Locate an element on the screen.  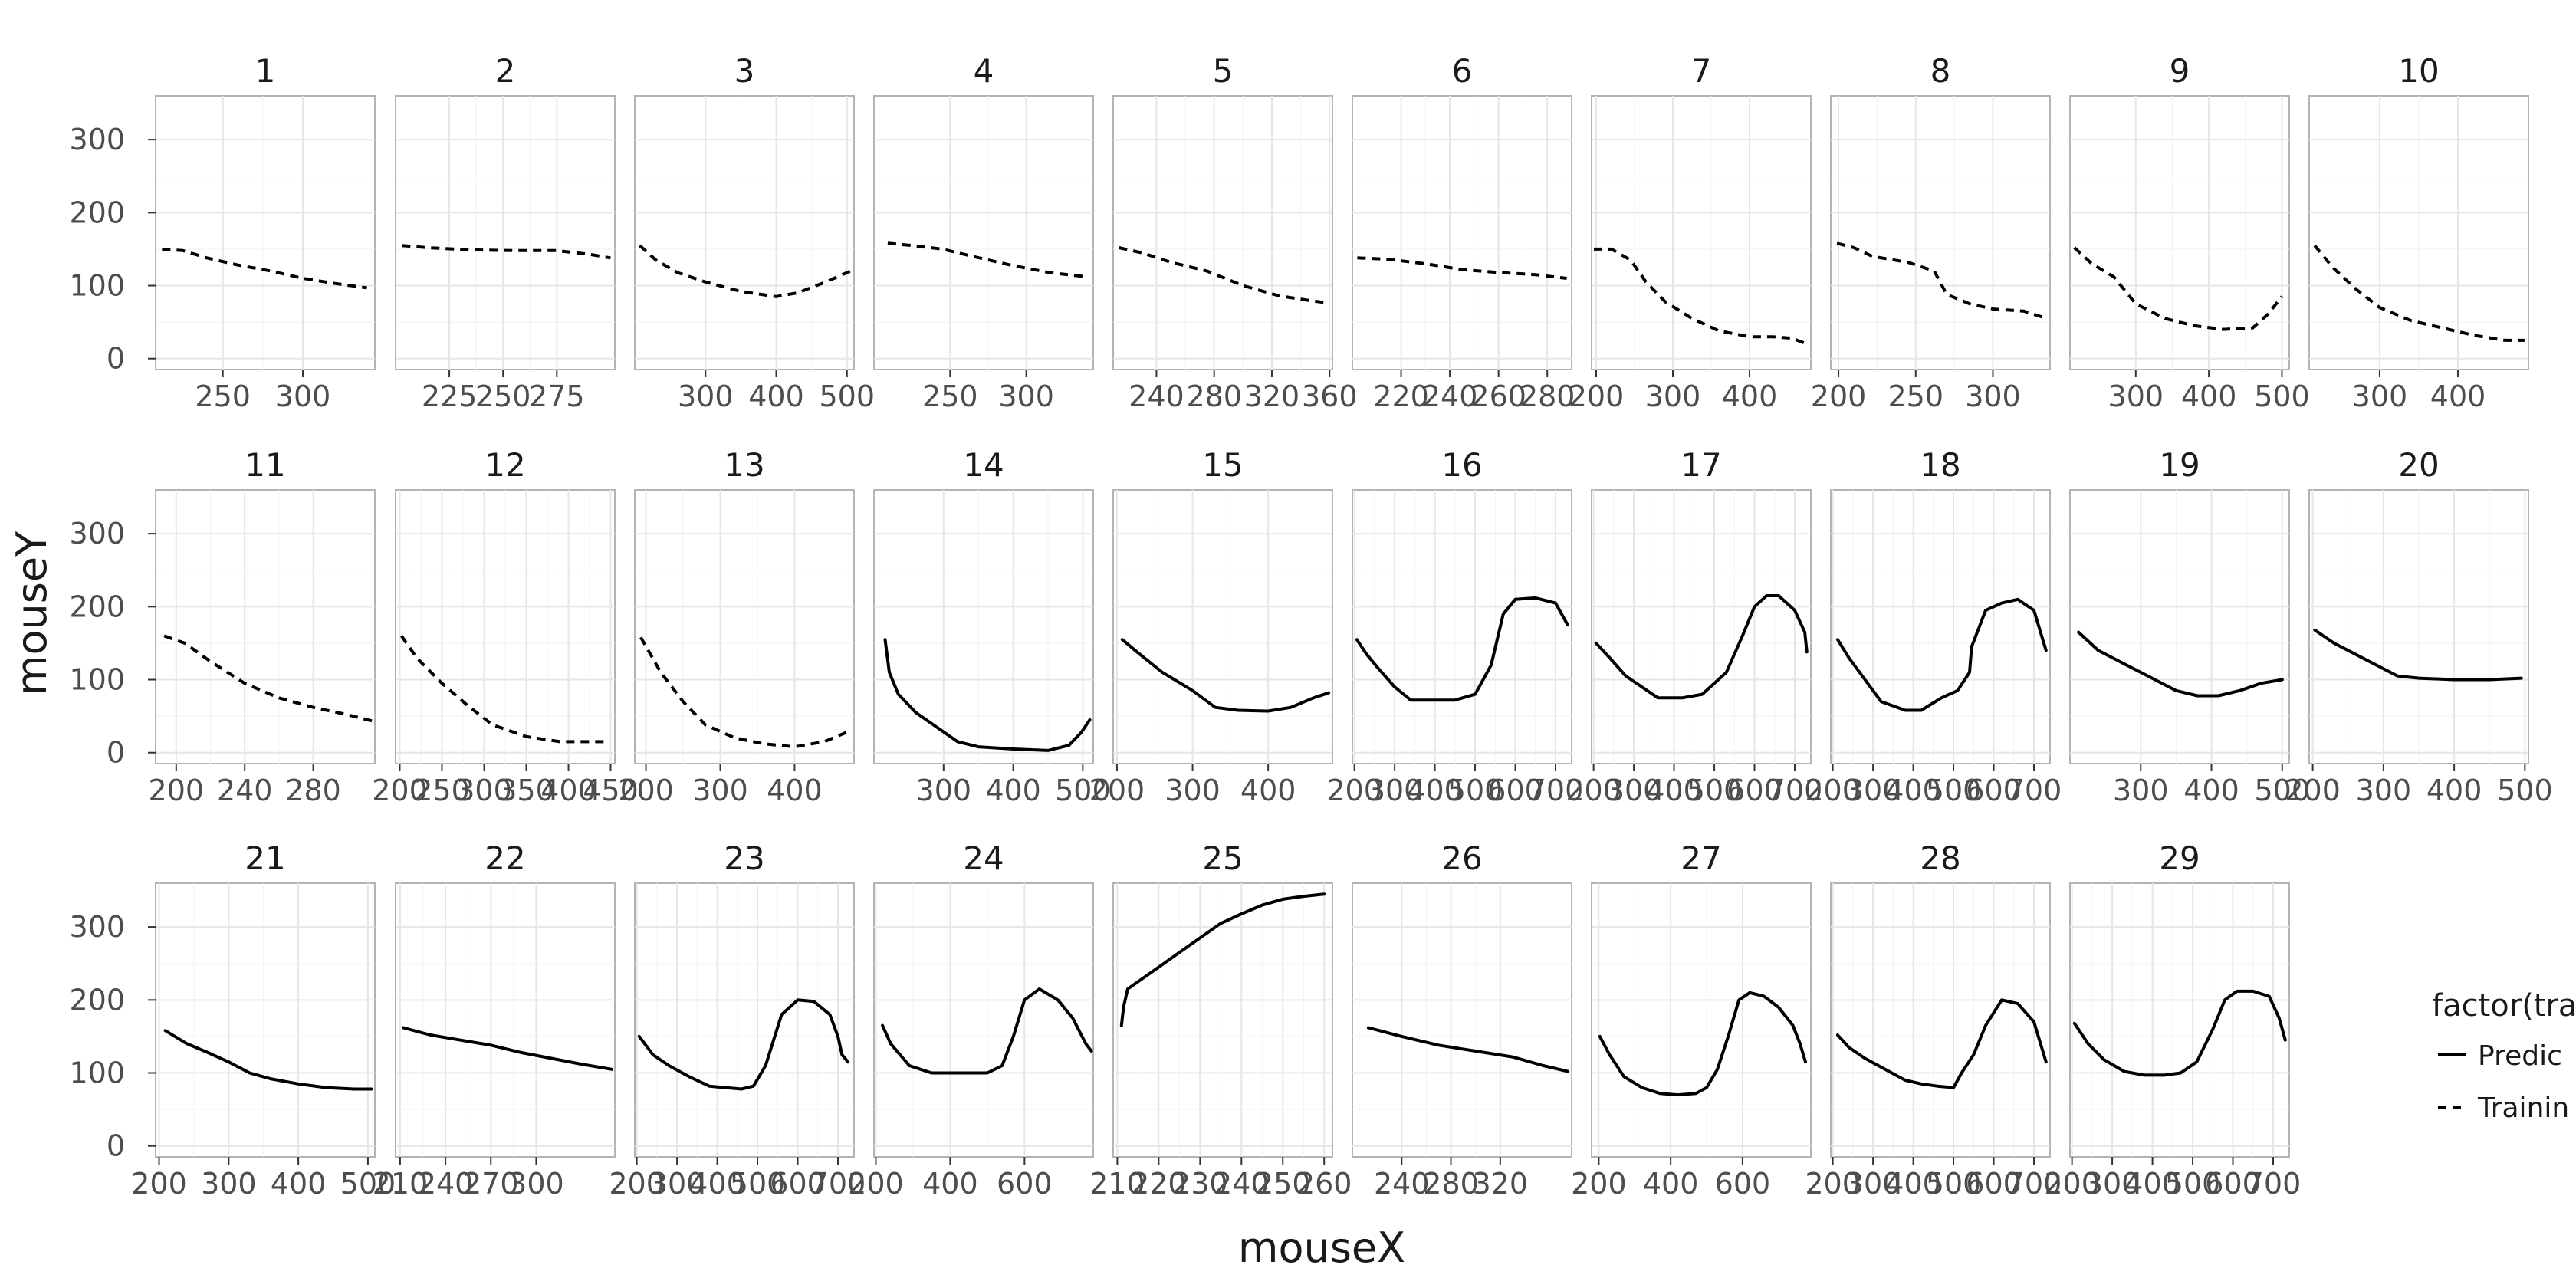
facet-strip-label: 13 is located at coordinates (744, 465).